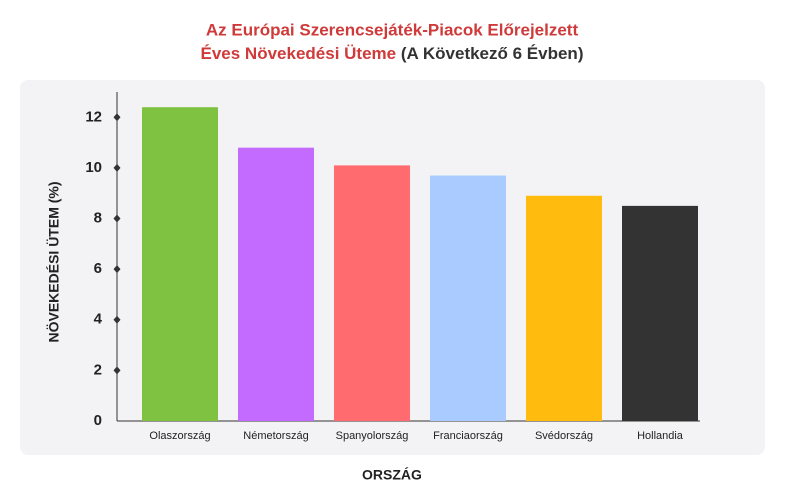 The width and height of the screenshot is (785, 499). Describe the element at coordinates (660, 436) in the screenshot. I see `x-tick-label: Hollandia` at that location.